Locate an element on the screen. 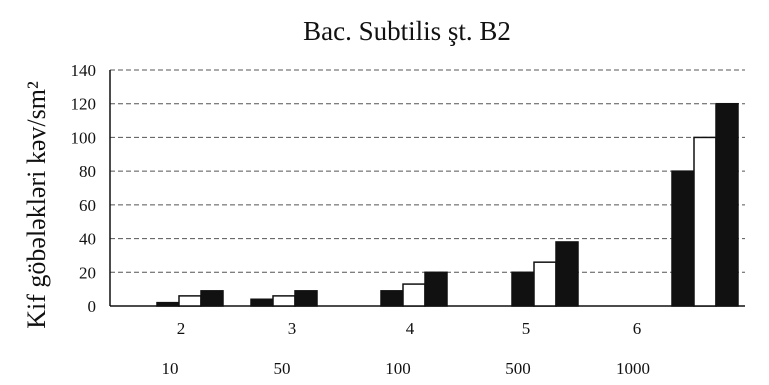  x-tick-labels: 2 3 4 5 6 is located at coordinates (409, 328).